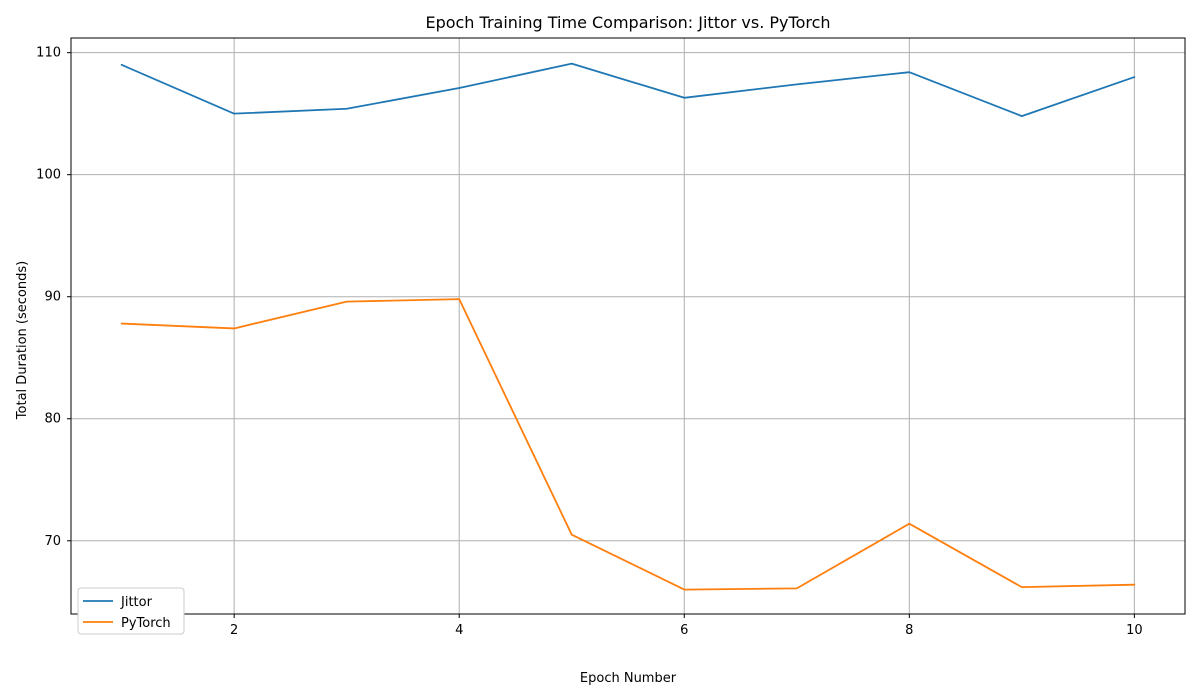 The height and width of the screenshot is (700, 1200). What do you see at coordinates (131, 611) in the screenshot?
I see `legend: Jittor PyTorch` at bounding box center [131, 611].